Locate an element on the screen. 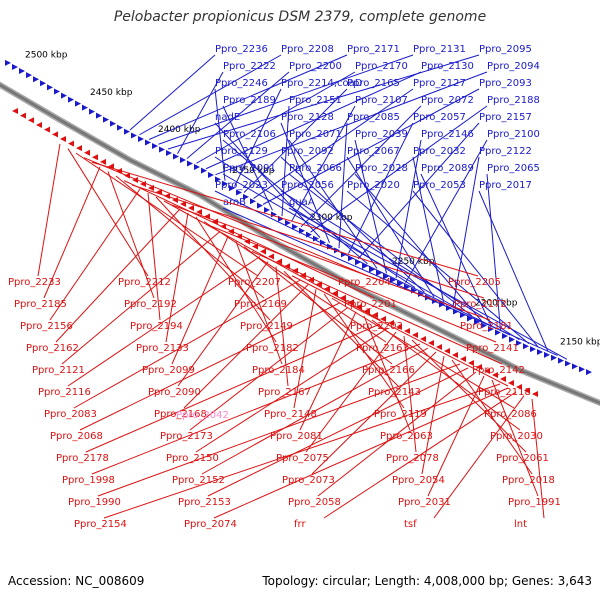  kbp-tick-label: 2500 kbp is located at coordinates (46, 56).